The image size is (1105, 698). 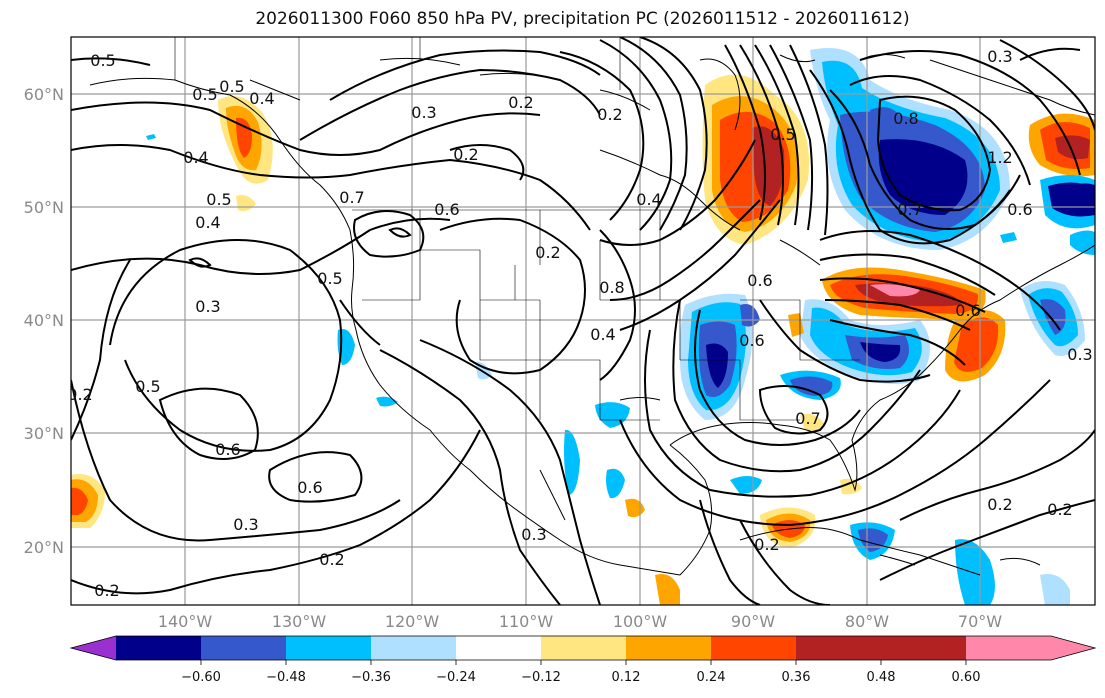 I want to click on colorbar-tick: −0.12, so click(x=541, y=677).